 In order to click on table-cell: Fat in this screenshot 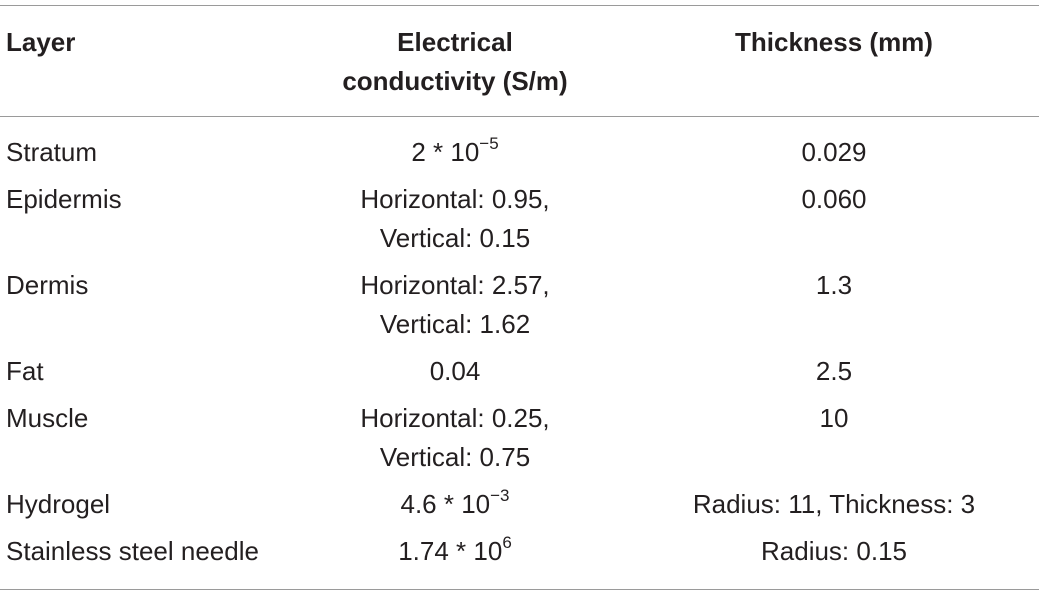, I will do `click(25, 371)`.